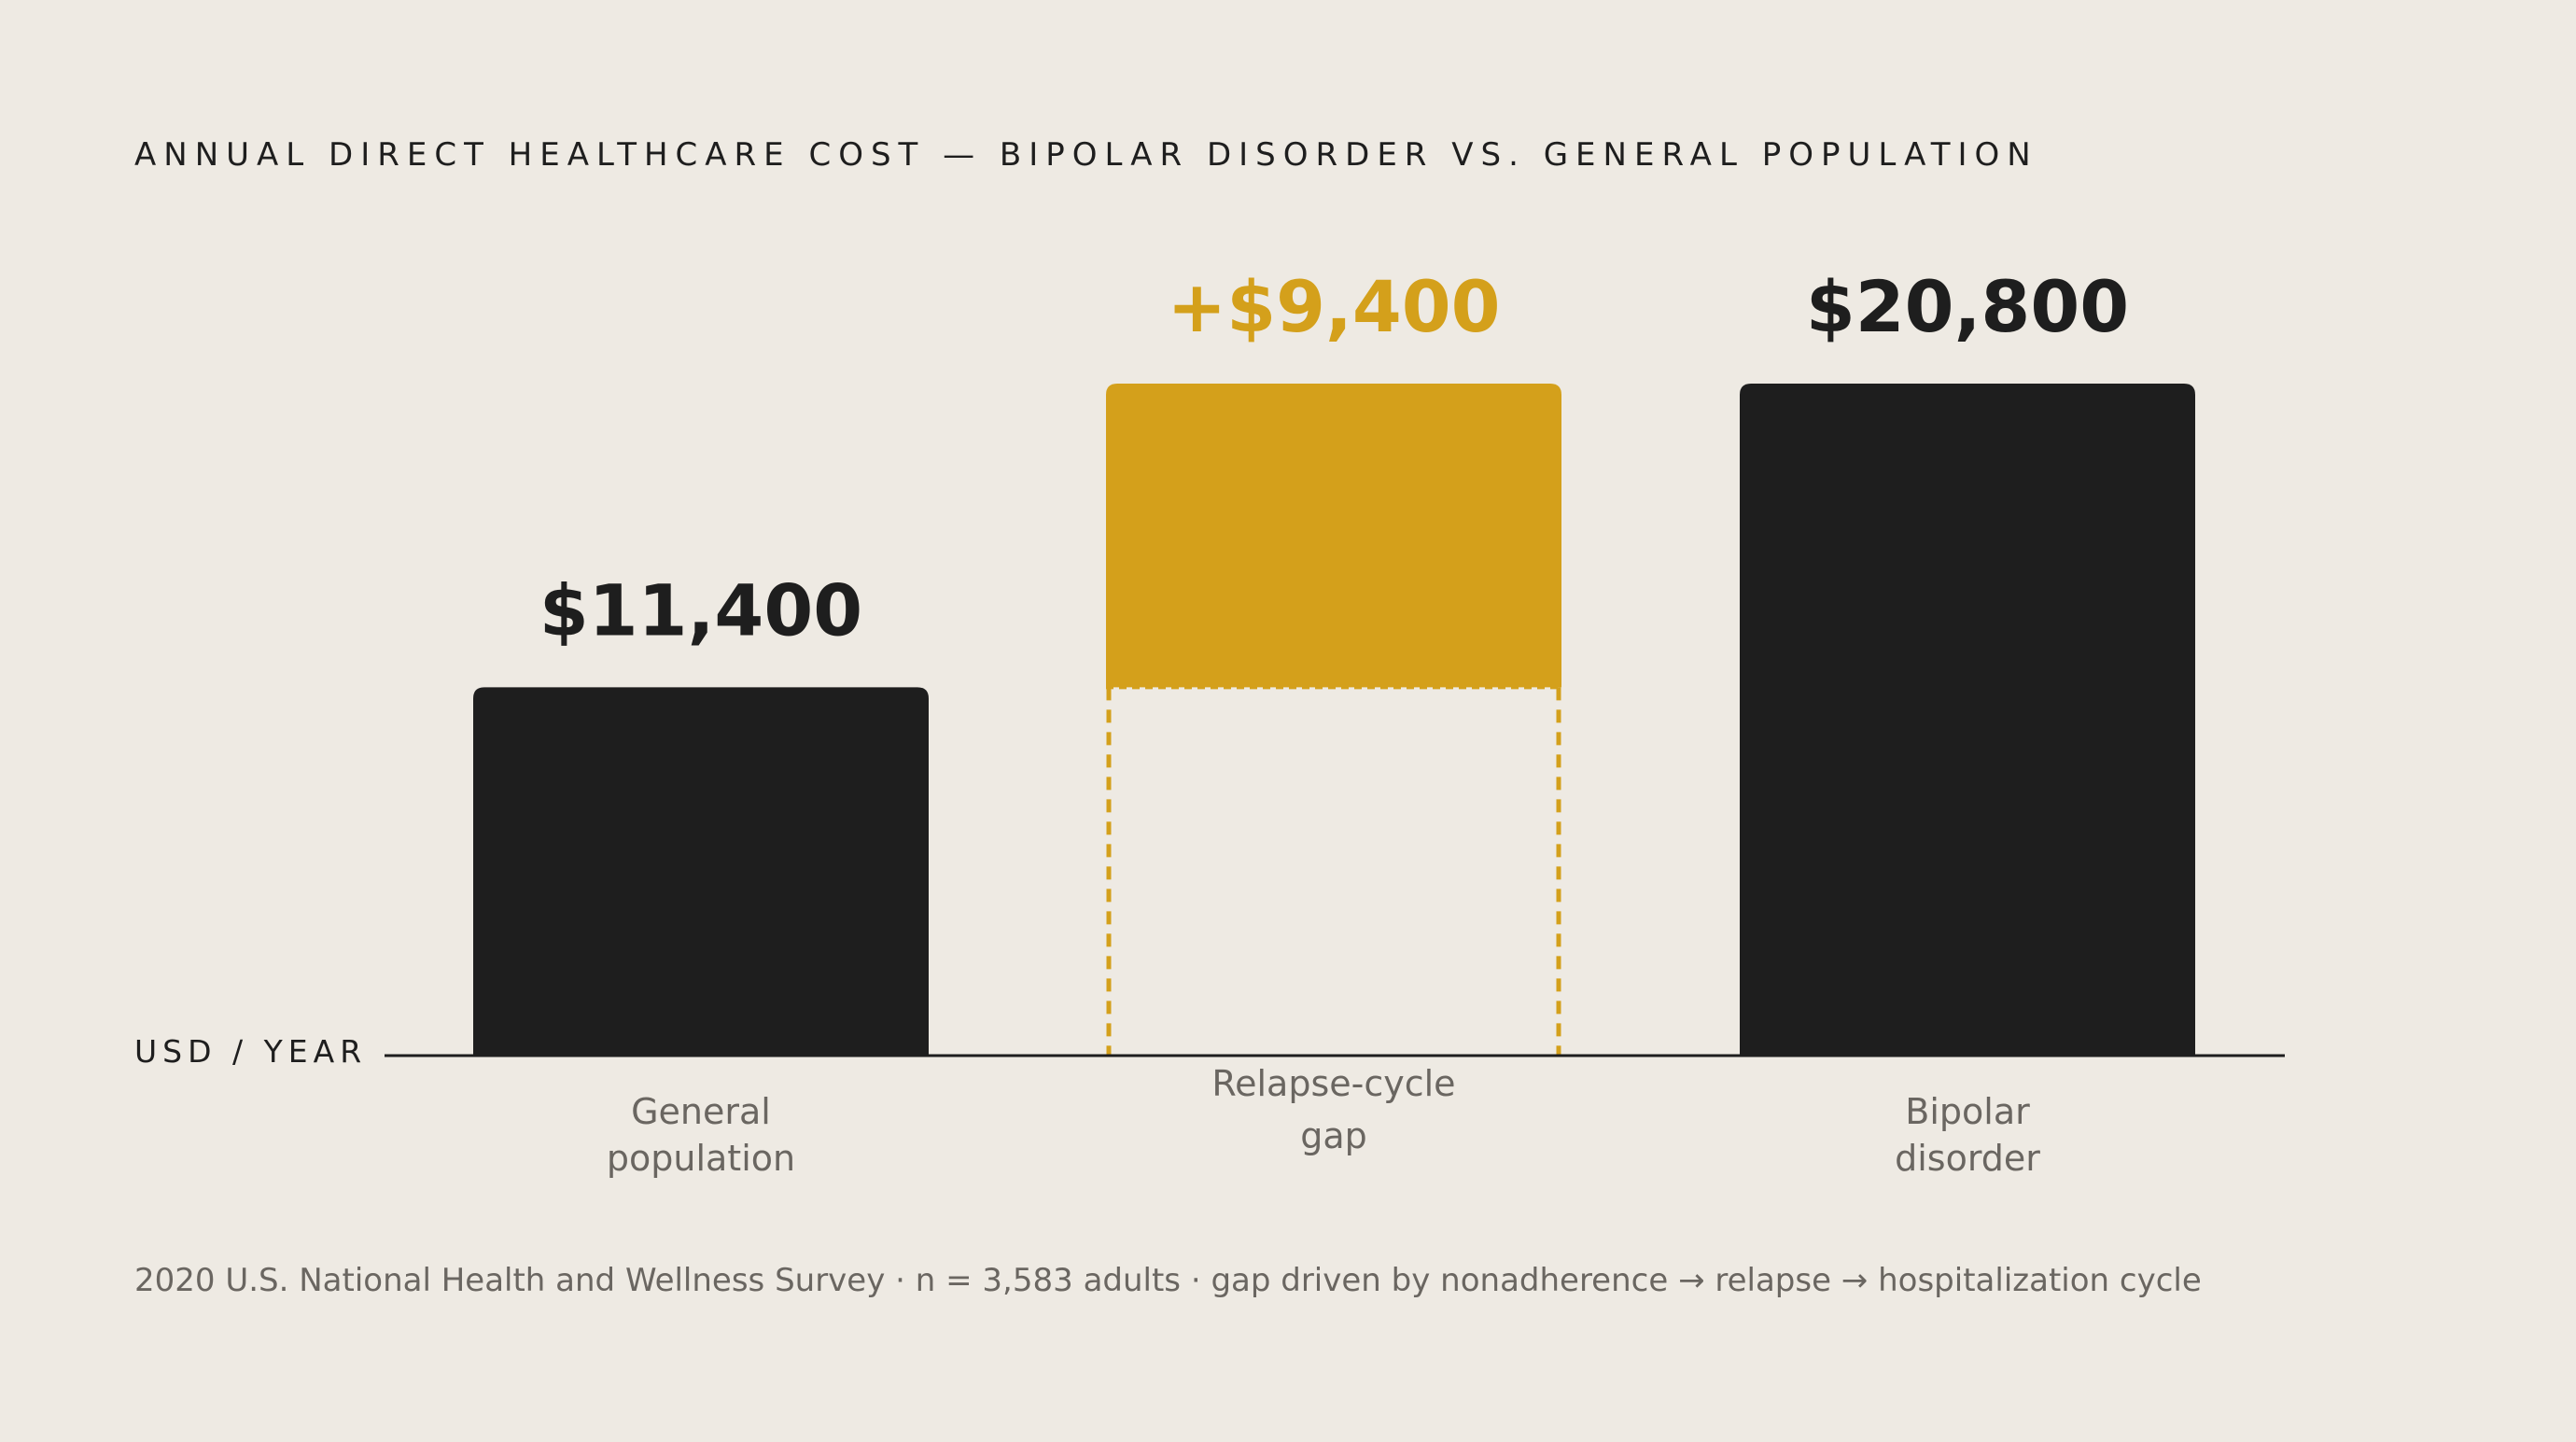  What do you see at coordinates (701, 1111) in the screenshot?
I see `category-label-line: General` at bounding box center [701, 1111].